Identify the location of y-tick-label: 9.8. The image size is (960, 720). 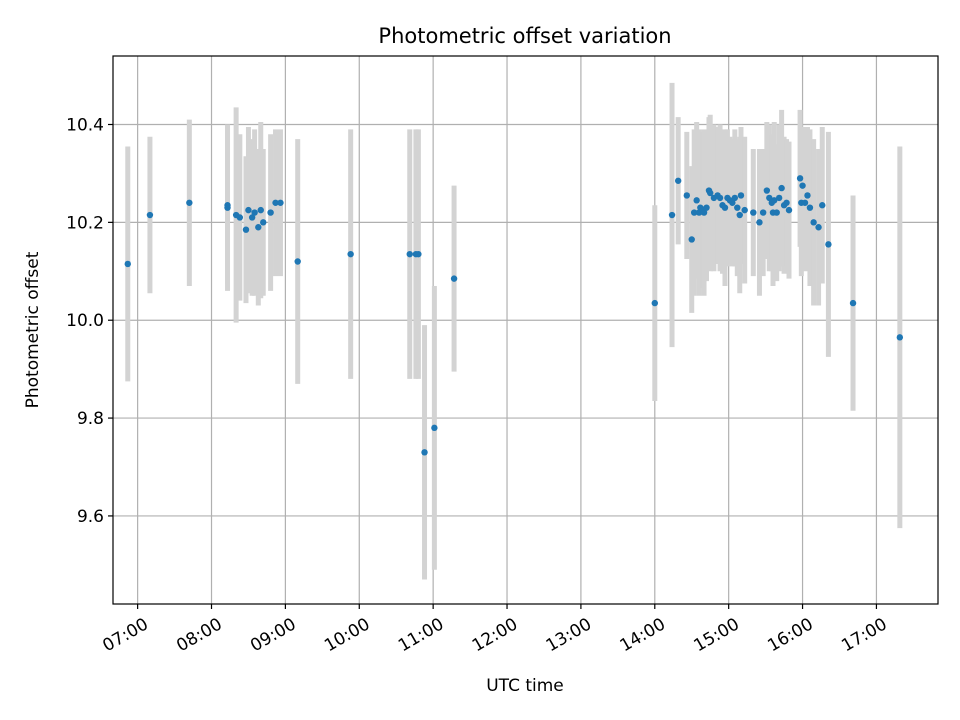
(90, 419).